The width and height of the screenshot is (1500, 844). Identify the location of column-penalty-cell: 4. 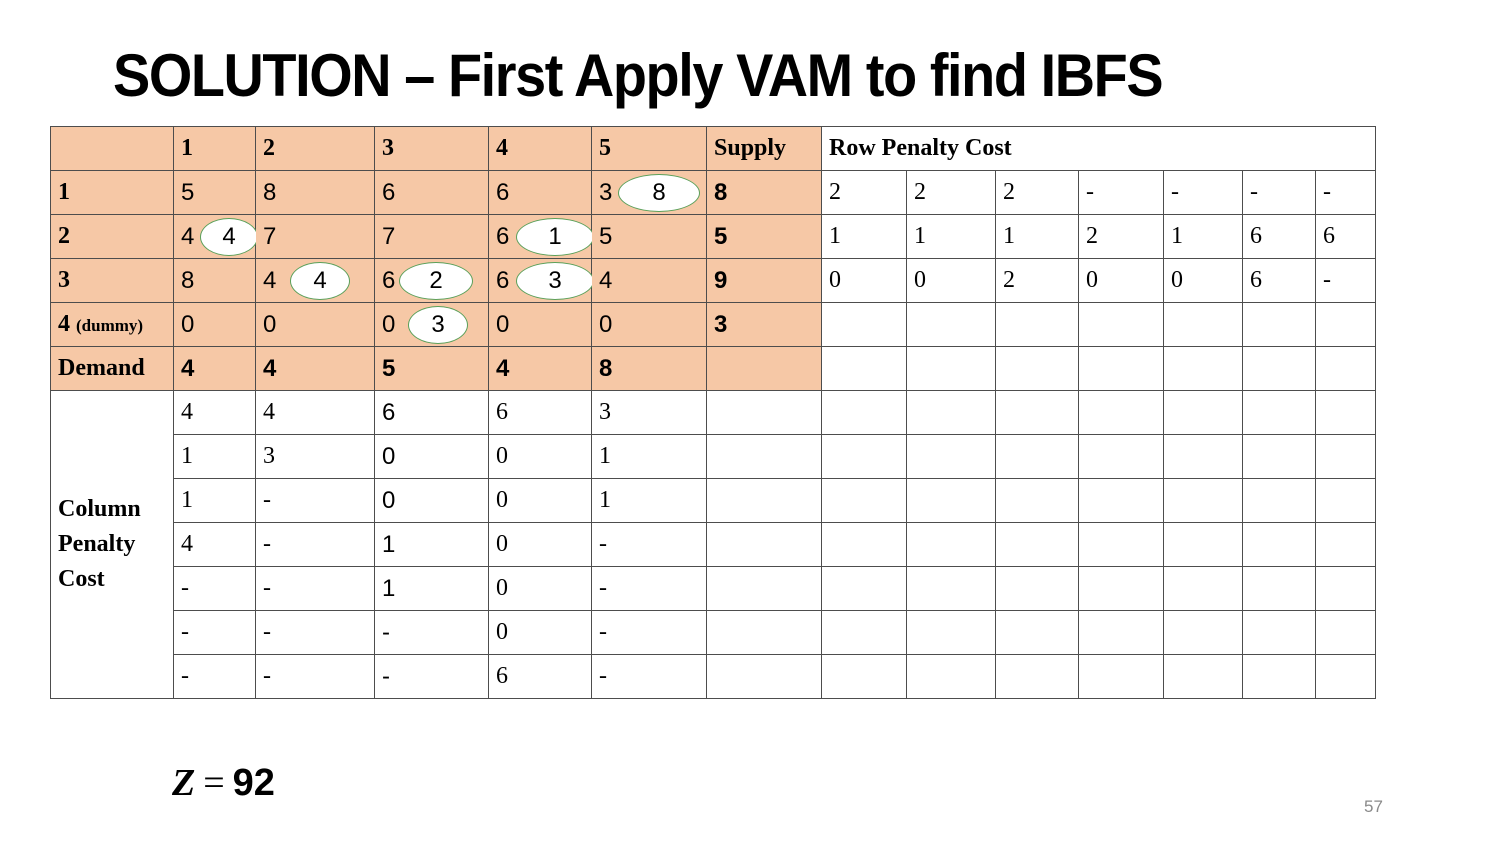
(214, 544).